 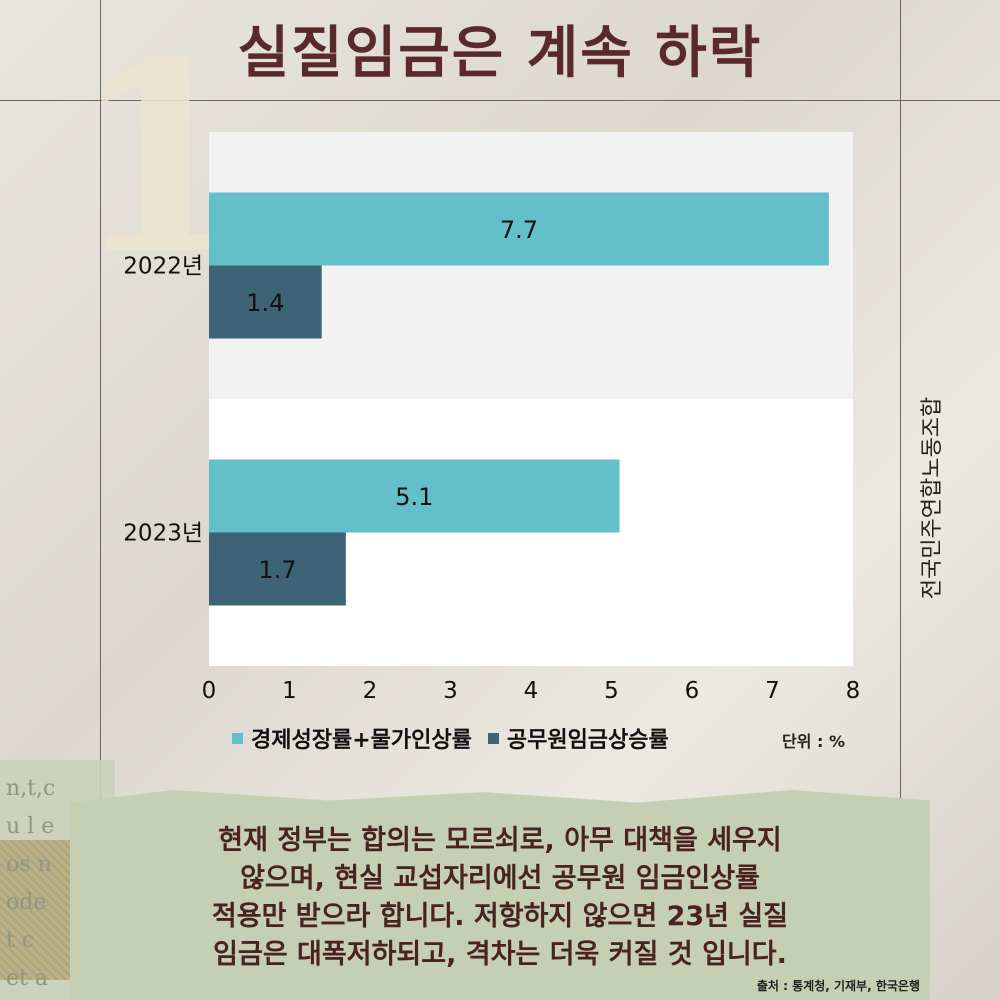 I want to click on y-tick-label: 2022년, so click(x=163, y=267).